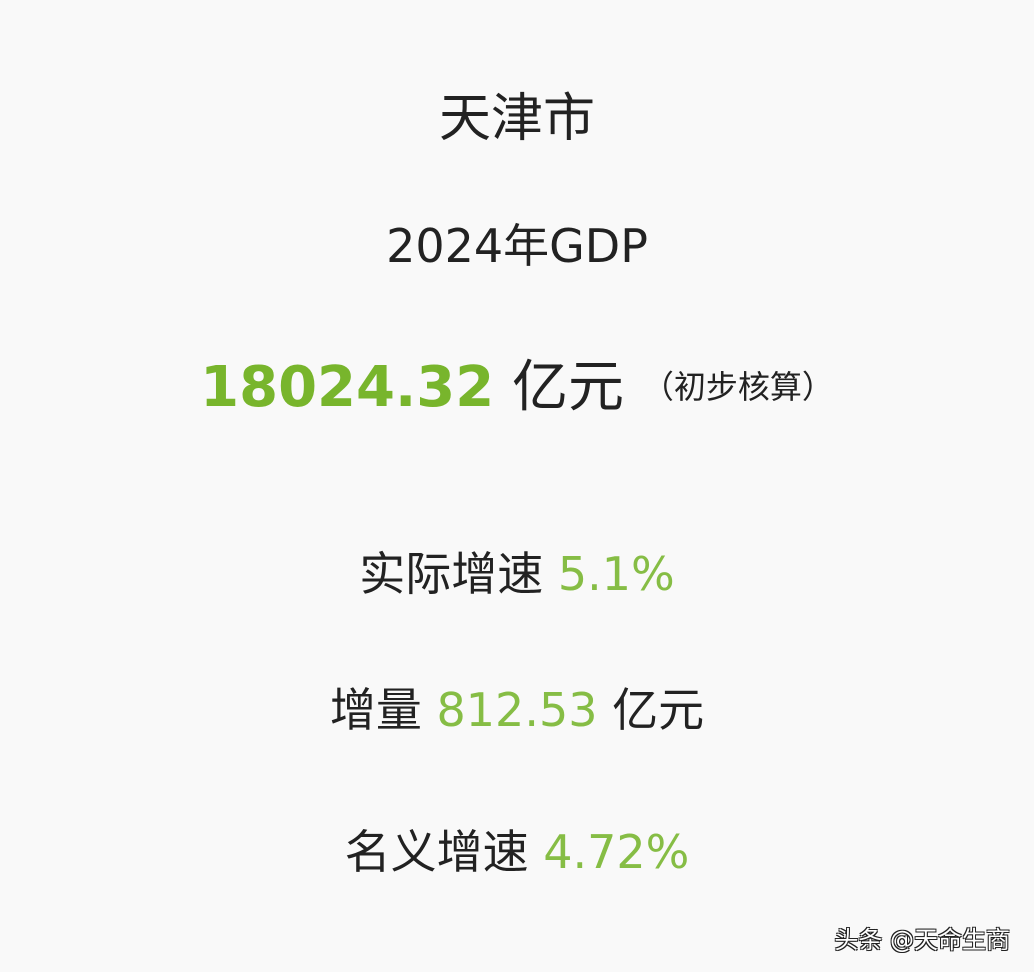 This screenshot has height=972, width=1034. Describe the element at coordinates (516, 119) in the screenshot. I see `city-title: 天津市` at that location.